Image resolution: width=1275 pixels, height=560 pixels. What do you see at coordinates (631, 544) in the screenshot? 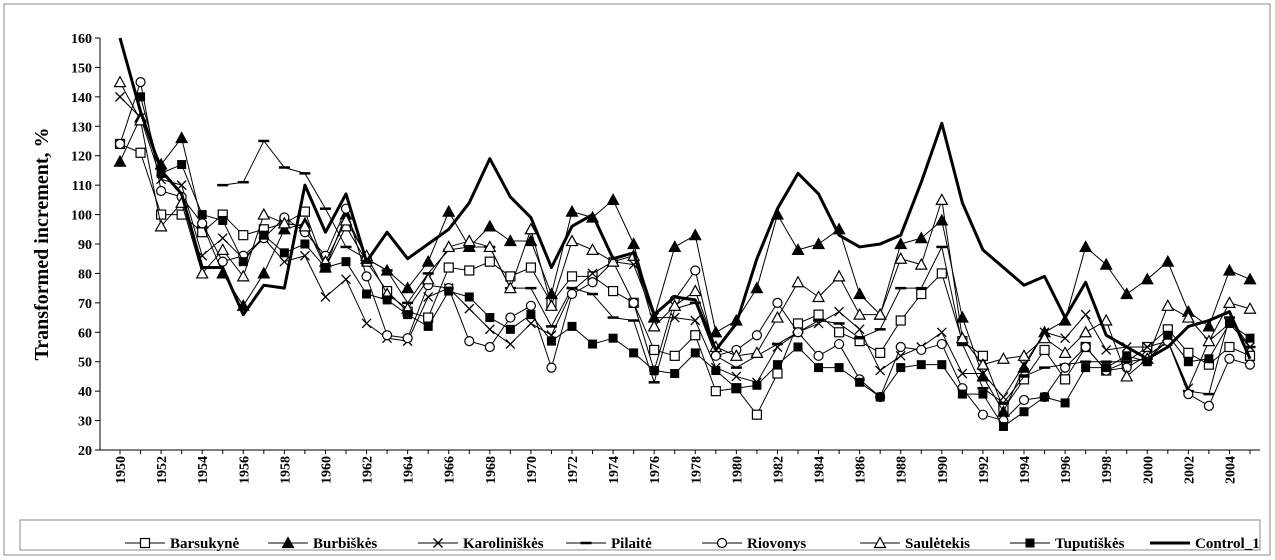
I see `legend-label: Pilaitė` at bounding box center [631, 544].